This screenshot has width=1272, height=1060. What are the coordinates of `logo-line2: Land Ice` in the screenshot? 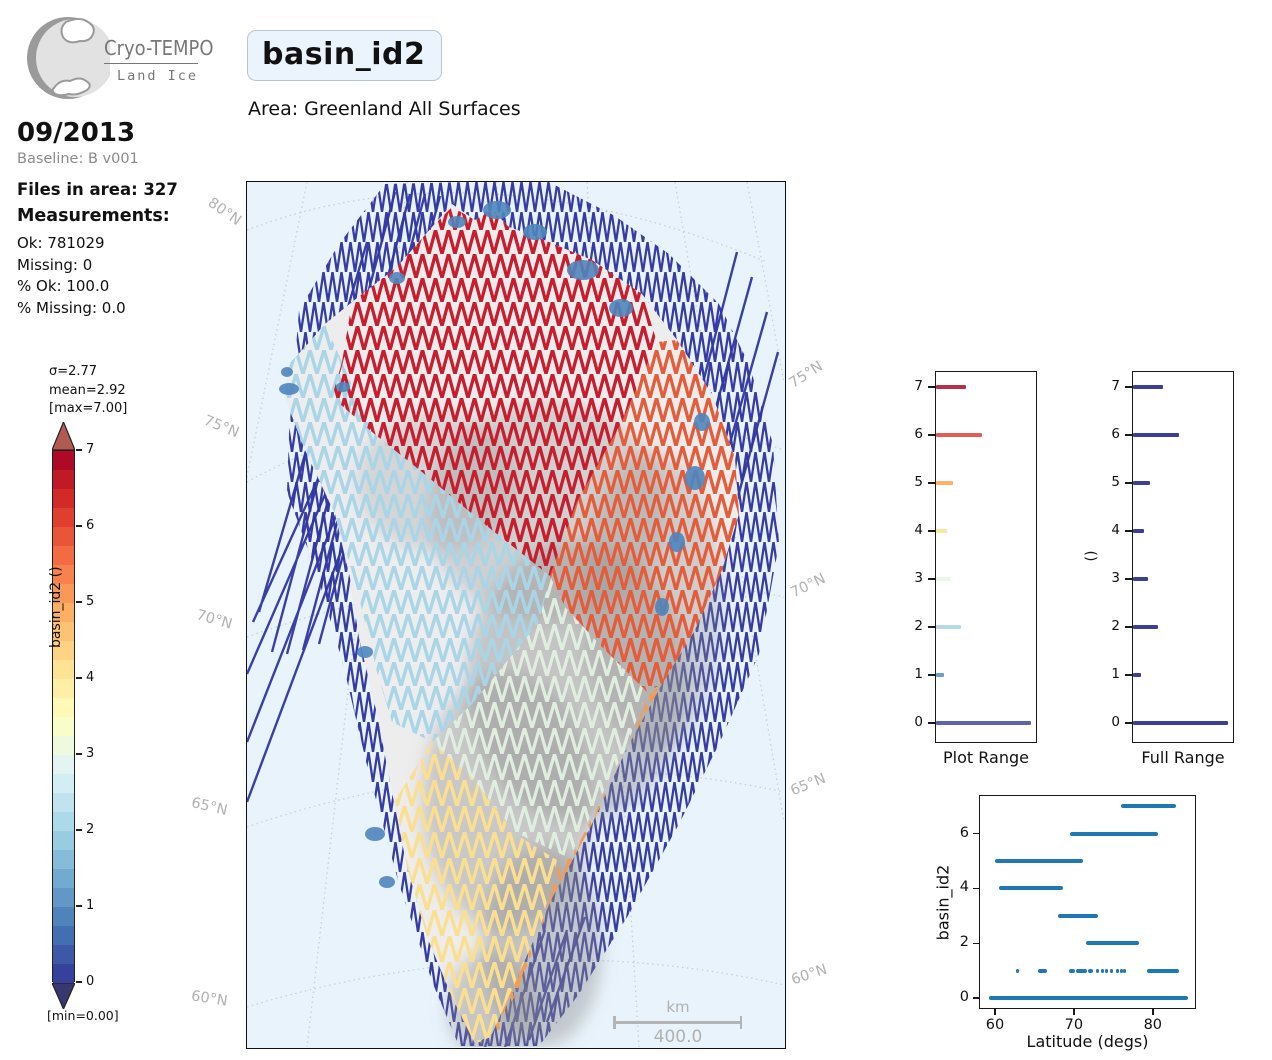 It's located at (157, 76).